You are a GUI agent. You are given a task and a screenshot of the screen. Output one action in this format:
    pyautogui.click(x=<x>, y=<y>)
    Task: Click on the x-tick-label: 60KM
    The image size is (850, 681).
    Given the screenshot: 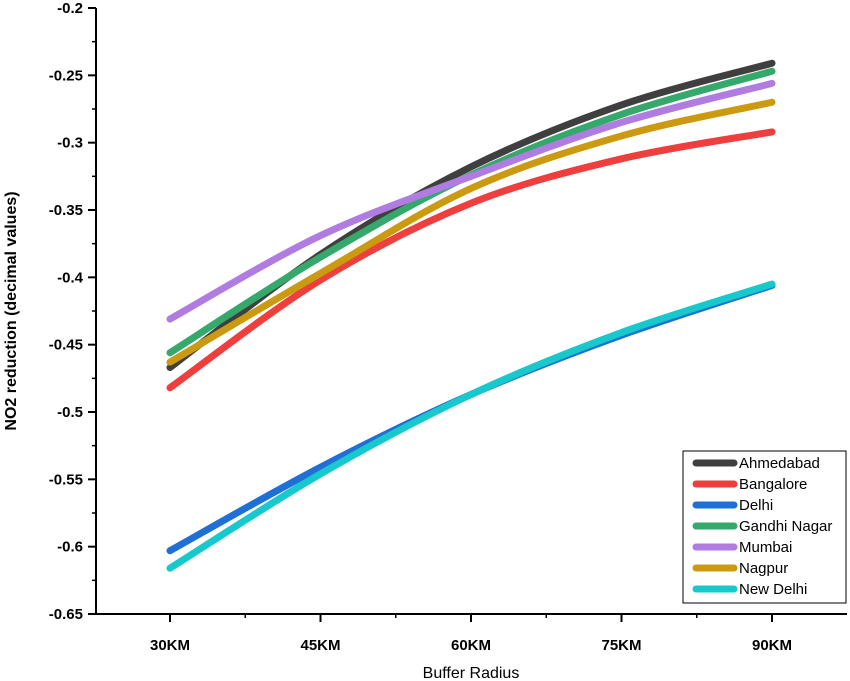 What is the action you would take?
    pyautogui.click(x=471, y=645)
    